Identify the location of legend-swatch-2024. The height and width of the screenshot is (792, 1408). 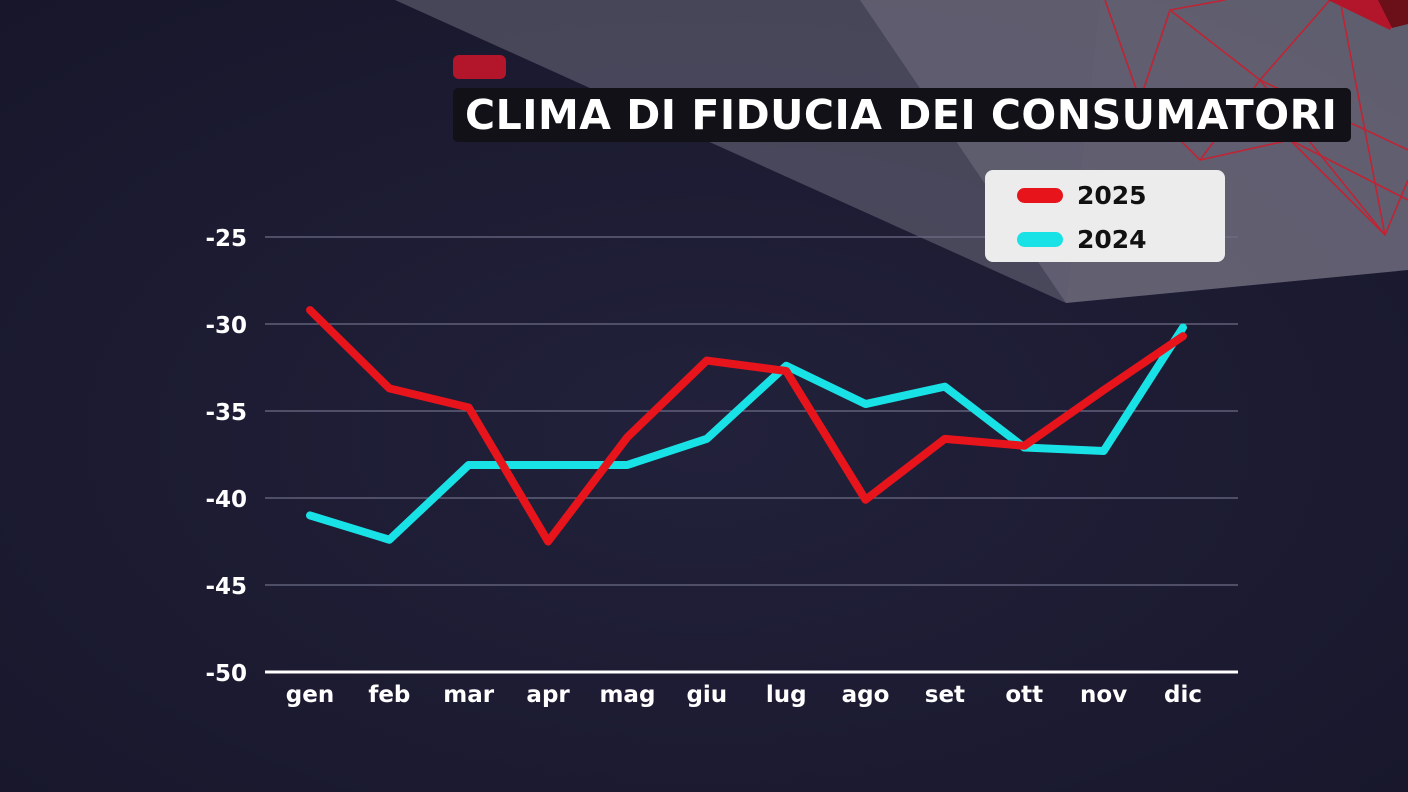
(1040, 239).